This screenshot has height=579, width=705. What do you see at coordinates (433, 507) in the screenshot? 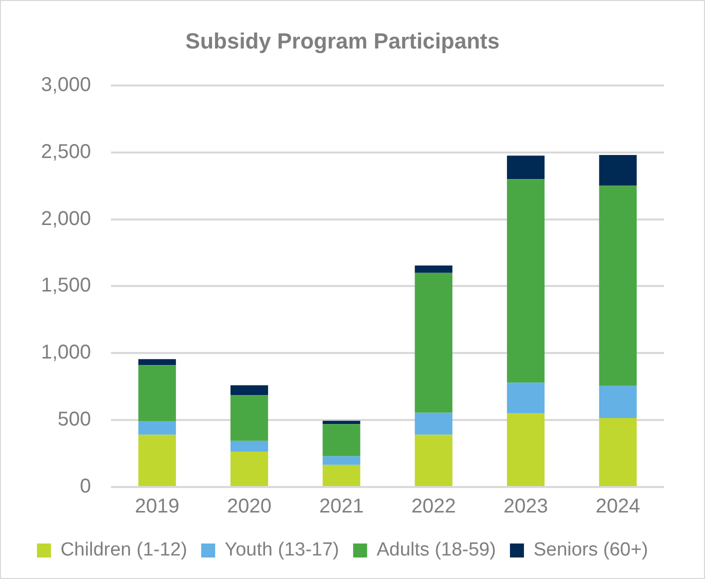
I see `x-tick-label: 2022` at bounding box center [433, 507].